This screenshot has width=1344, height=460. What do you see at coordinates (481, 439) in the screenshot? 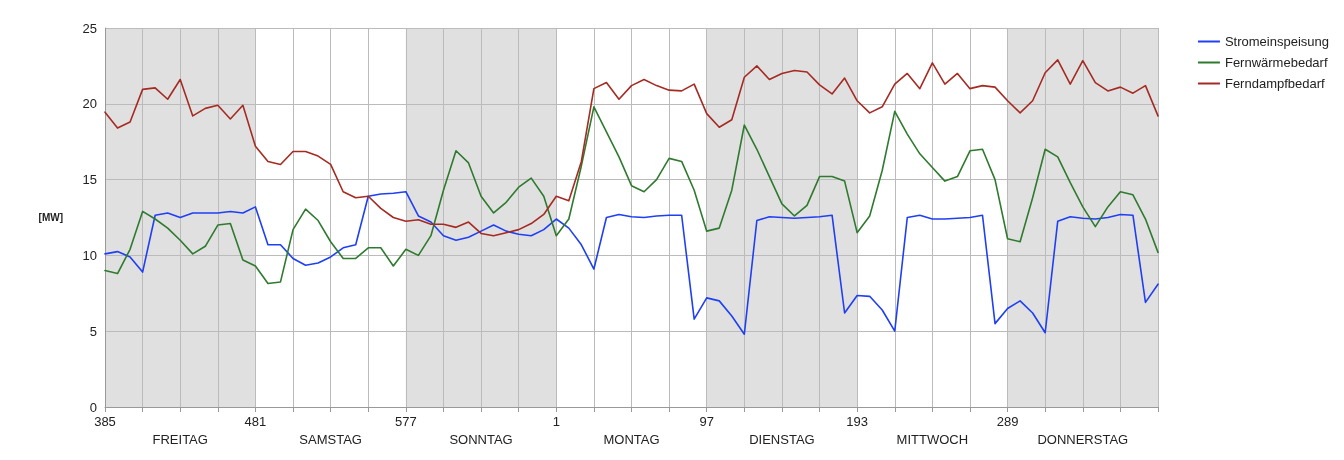
I see `text: SONNTAG` at bounding box center [481, 439].